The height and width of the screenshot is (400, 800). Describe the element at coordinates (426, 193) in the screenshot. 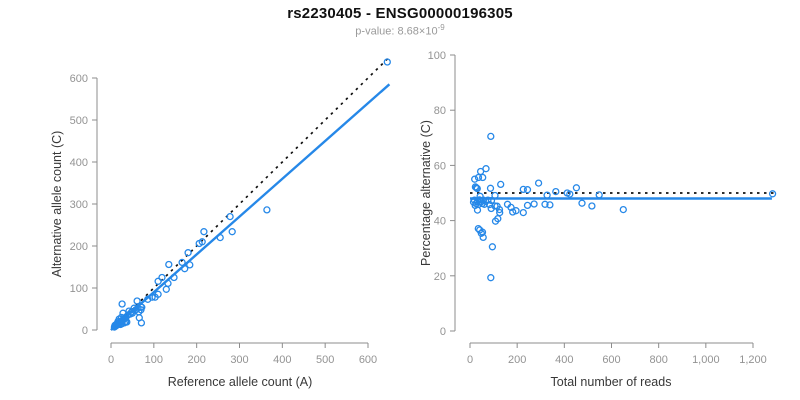

I see `y-axis-title: Percentage alternative (C)` at that location.